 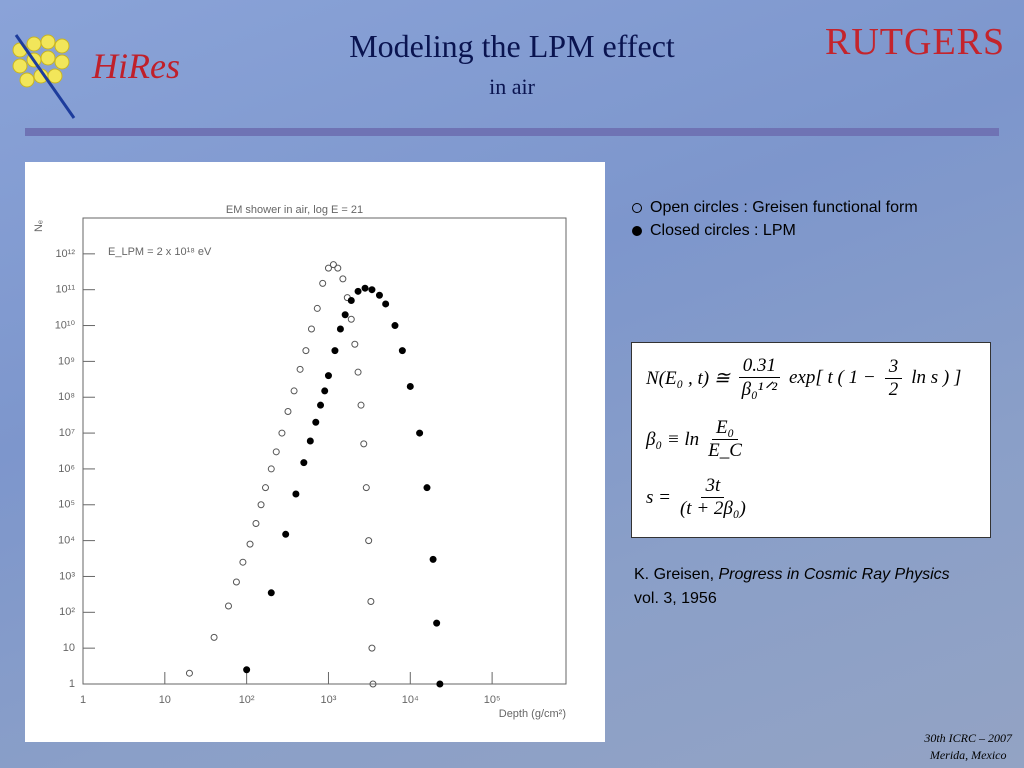 I want to click on formula-text: 3, so click(x=893, y=367).